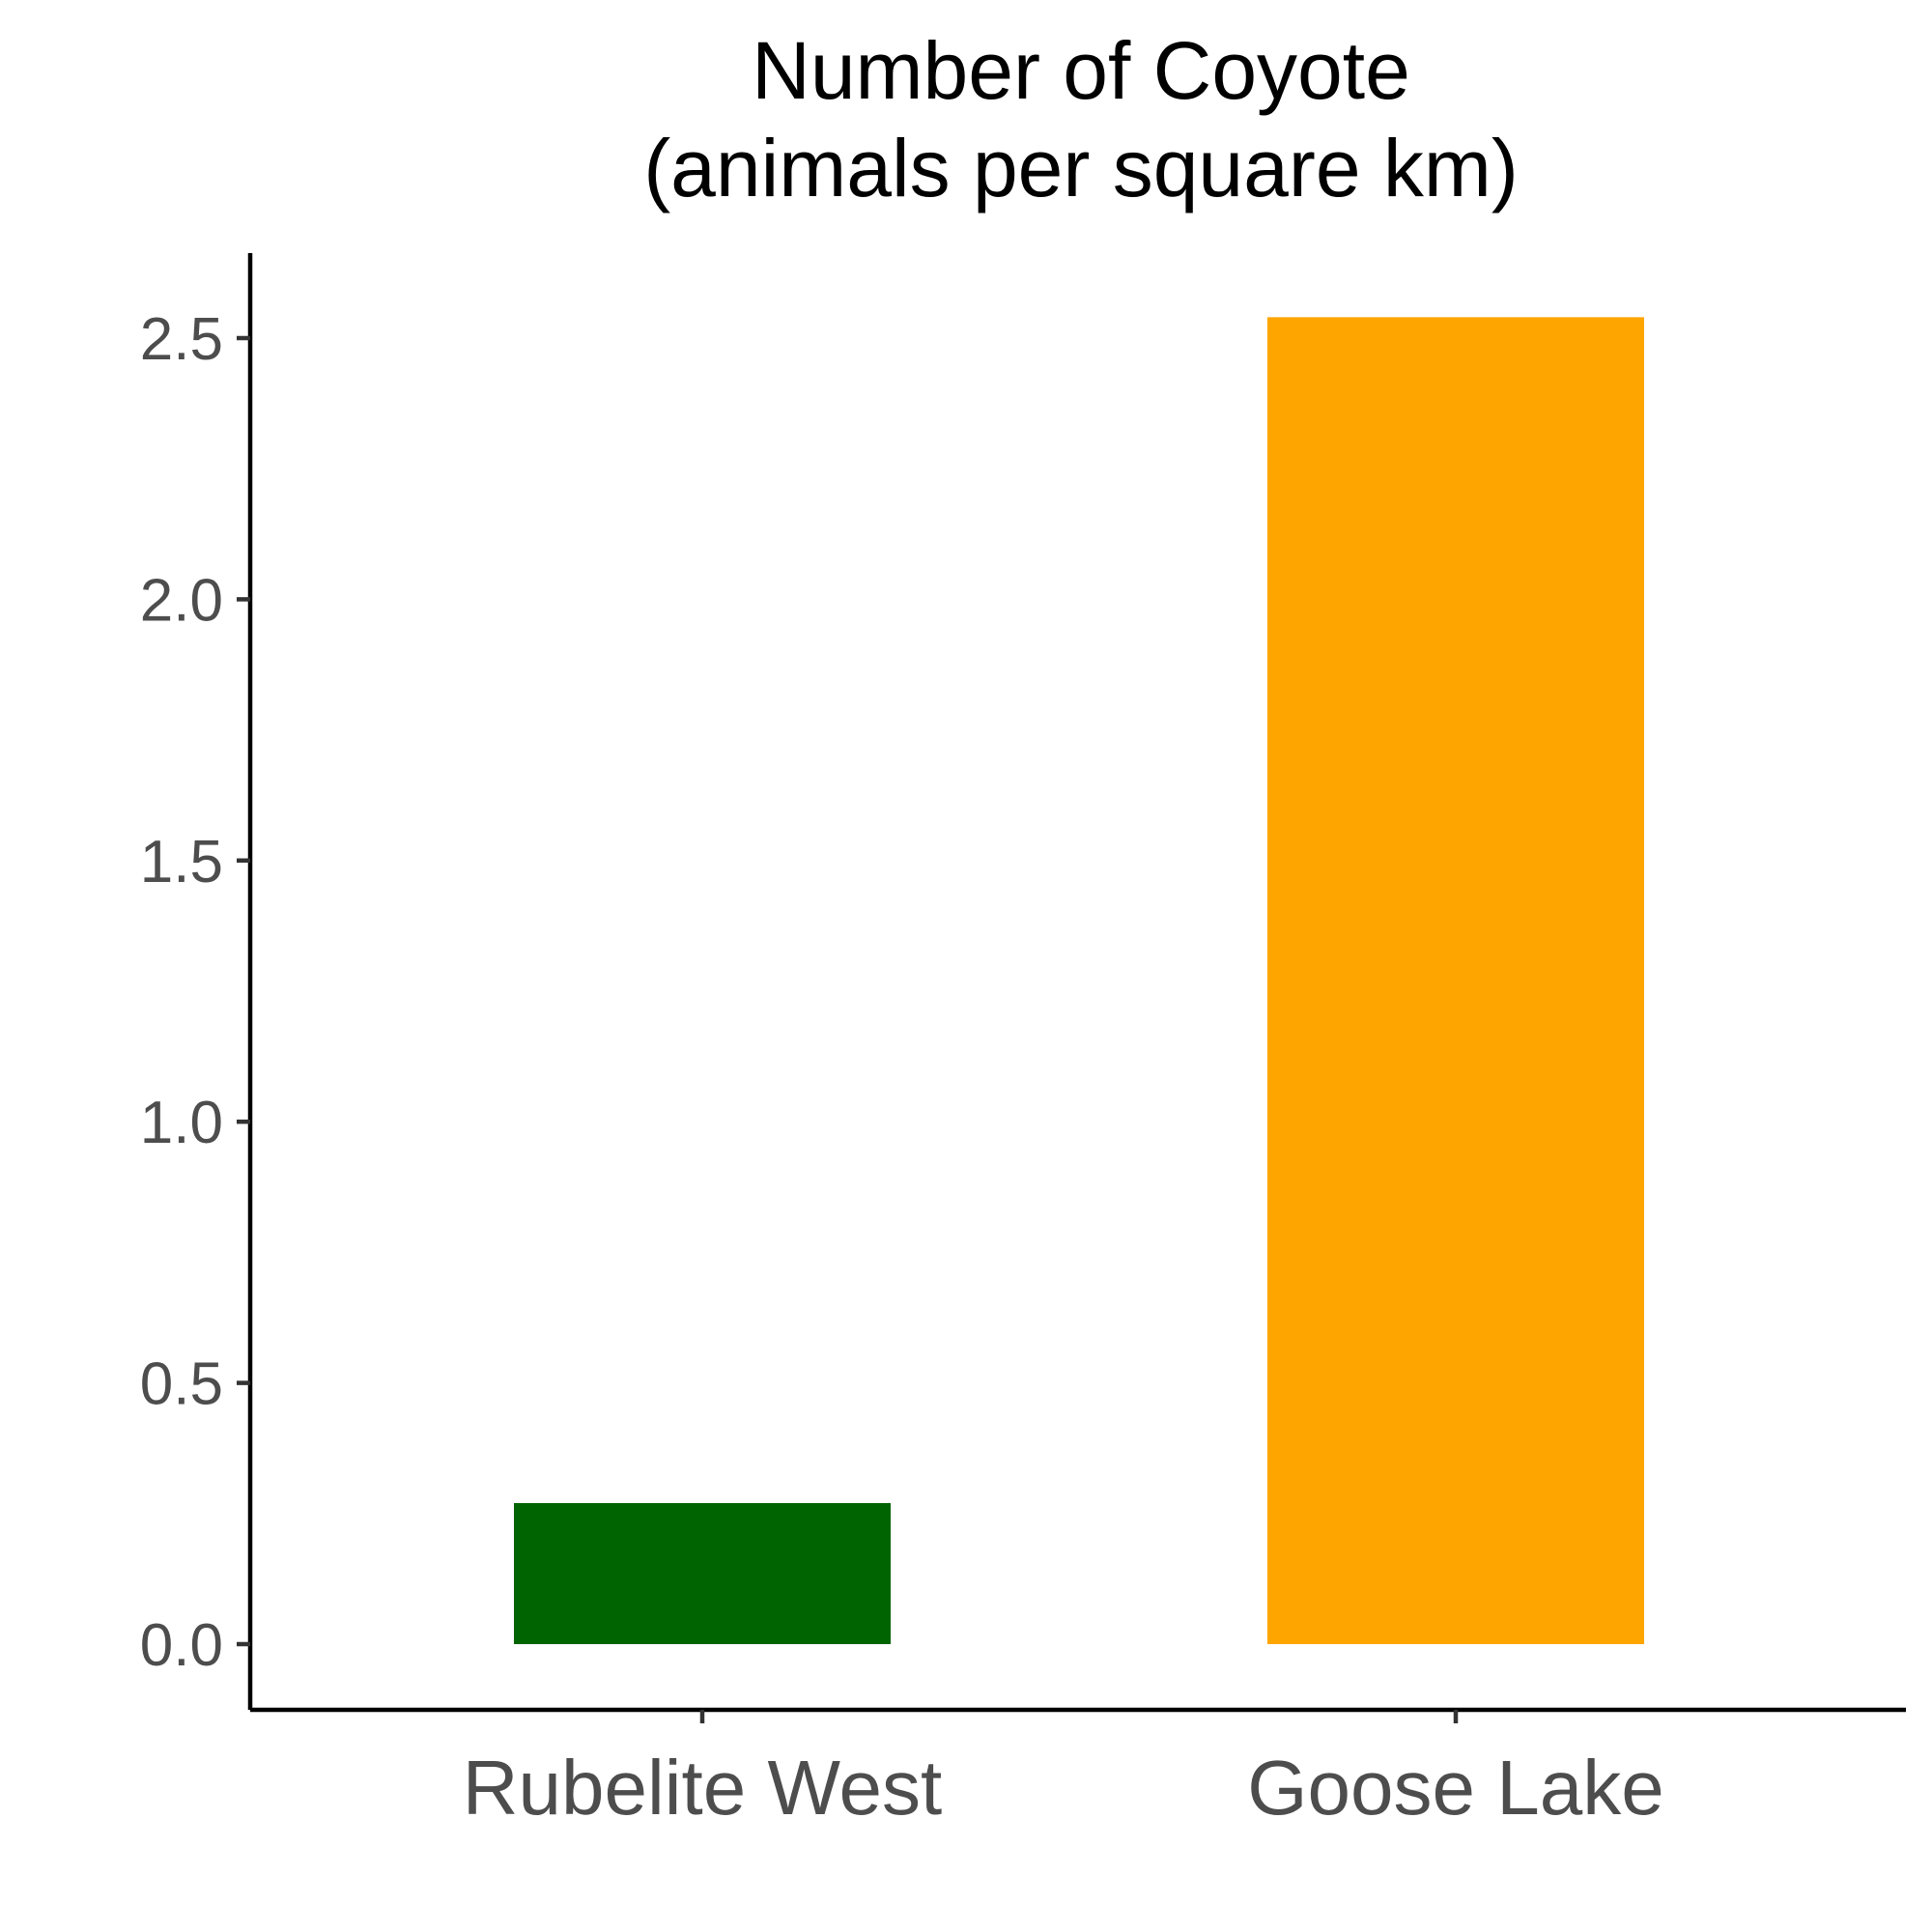  I want to click on chart-title: Number of Coyote (animals per square km), so click(1081, 119).